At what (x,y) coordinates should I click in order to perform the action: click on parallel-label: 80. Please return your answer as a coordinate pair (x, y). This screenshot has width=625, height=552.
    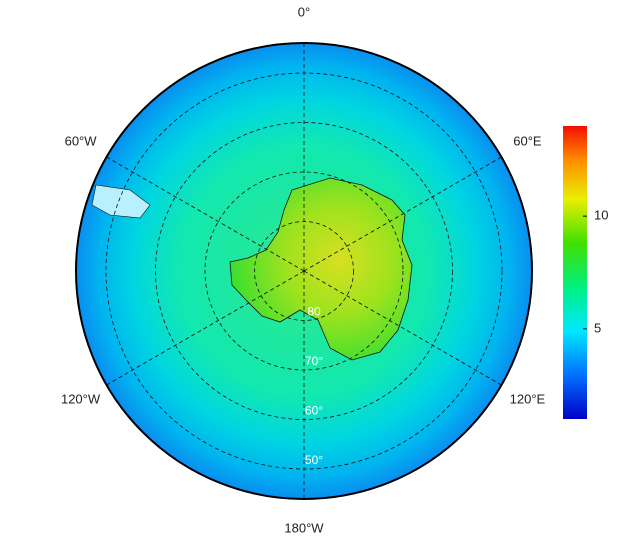
    Looking at the image, I should click on (314, 312).